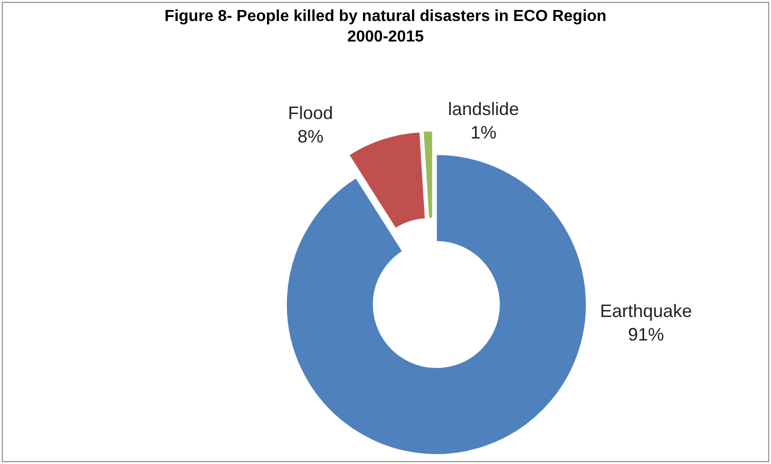 Image resolution: width=771 pixels, height=464 pixels. I want to click on slice-label: Earthquake, so click(646, 311).